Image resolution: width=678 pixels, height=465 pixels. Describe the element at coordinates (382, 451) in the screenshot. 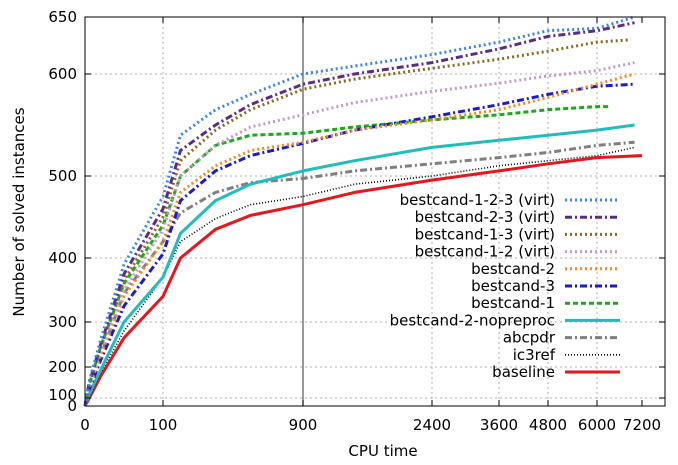

I see `x-axis-label: CPU time` at that location.